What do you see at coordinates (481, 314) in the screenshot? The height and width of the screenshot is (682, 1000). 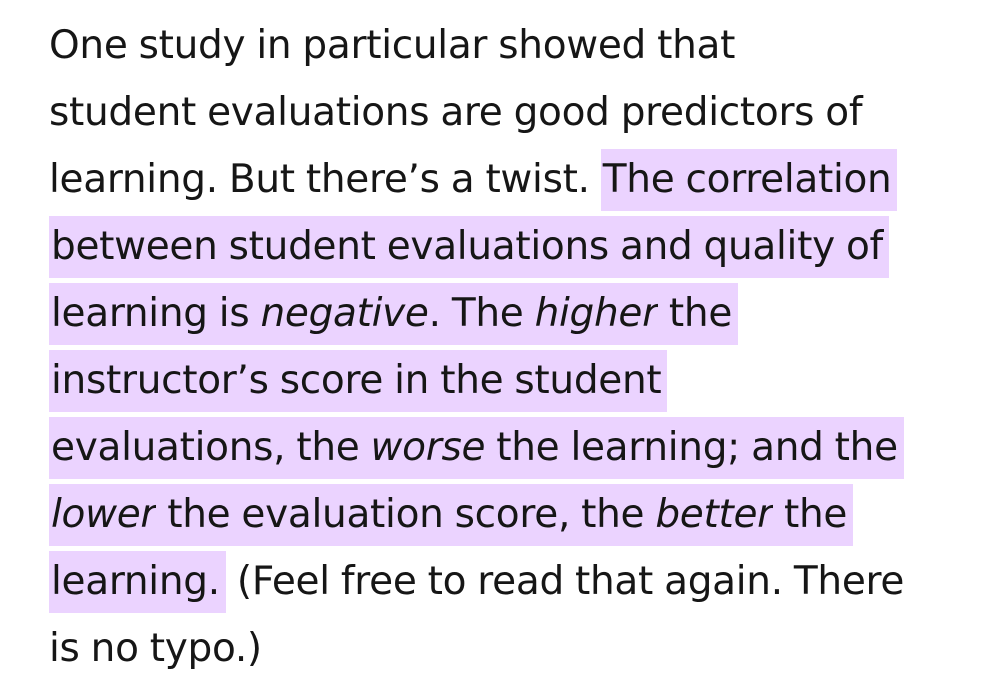 I see `highlighted-text-segment: . The` at bounding box center [481, 314].